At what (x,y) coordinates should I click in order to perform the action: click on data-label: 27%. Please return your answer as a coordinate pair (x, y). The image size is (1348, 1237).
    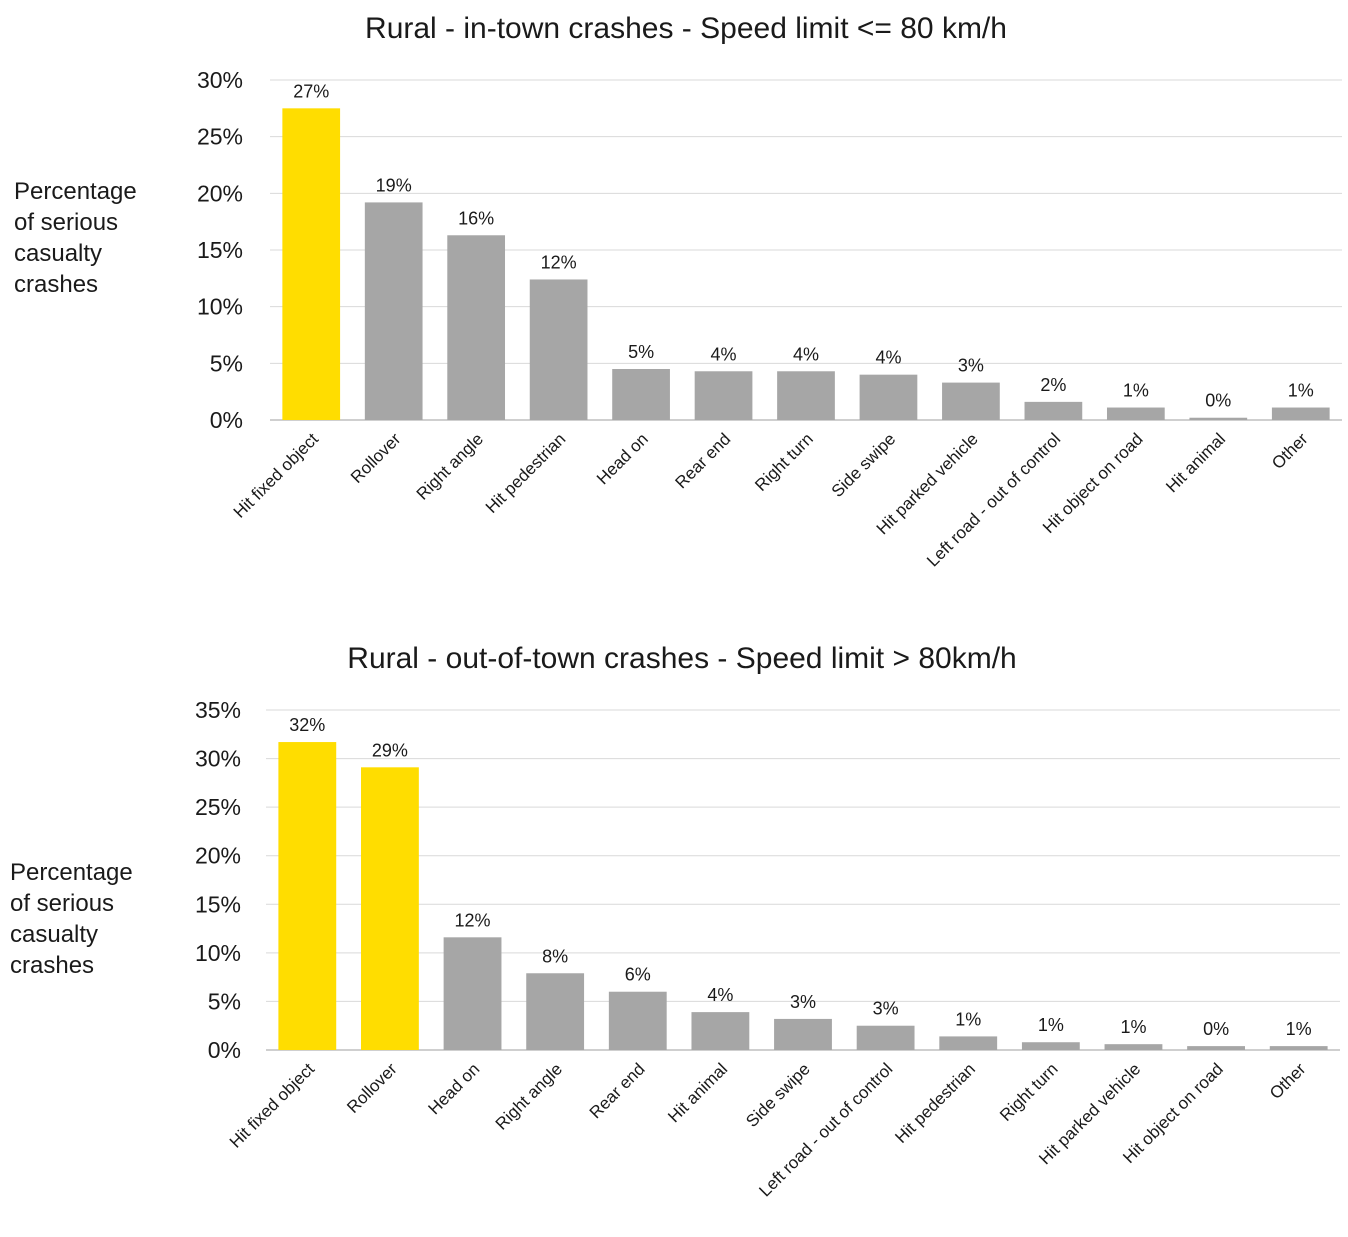
    Looking at the image, I should click on (311, 91).